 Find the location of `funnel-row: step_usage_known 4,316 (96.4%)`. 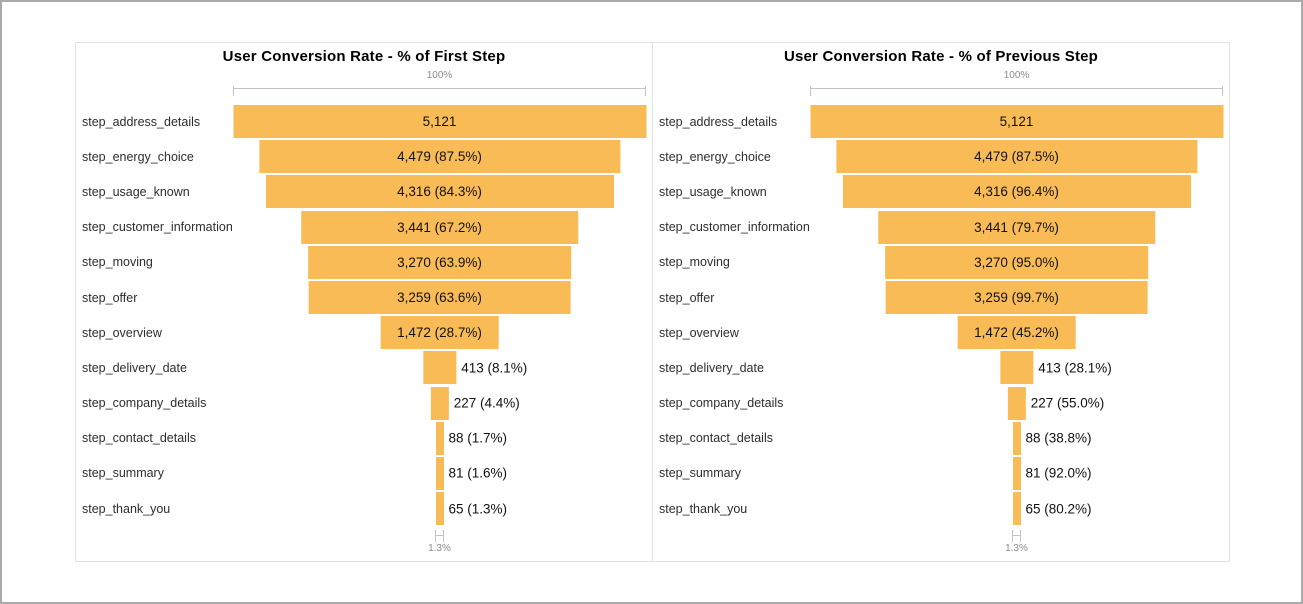

funnel-row: step_usage_known 4,316 (96.4%) is located at coordinates (941, 191).